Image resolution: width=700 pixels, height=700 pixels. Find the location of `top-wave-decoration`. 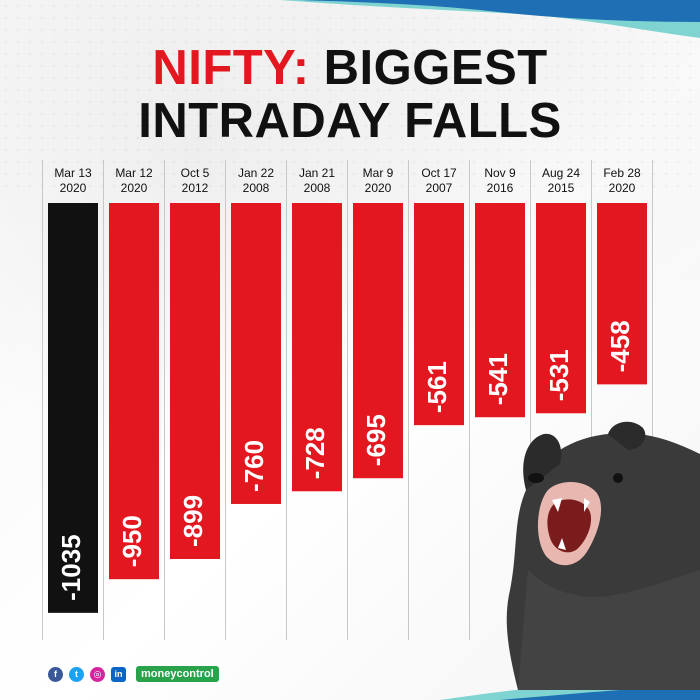

top-wave-decoration is located at coordinates (490, 19).